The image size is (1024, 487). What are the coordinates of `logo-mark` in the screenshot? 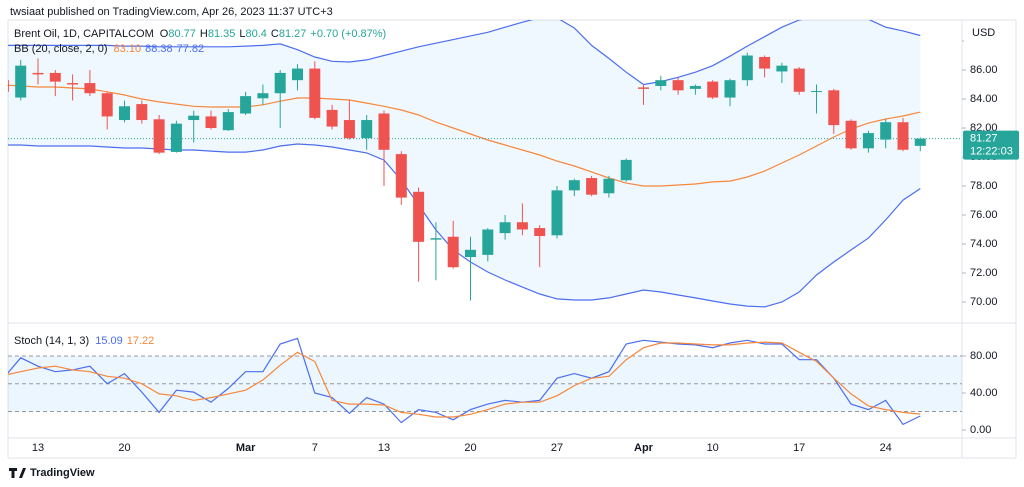 It's located at (17, 473).